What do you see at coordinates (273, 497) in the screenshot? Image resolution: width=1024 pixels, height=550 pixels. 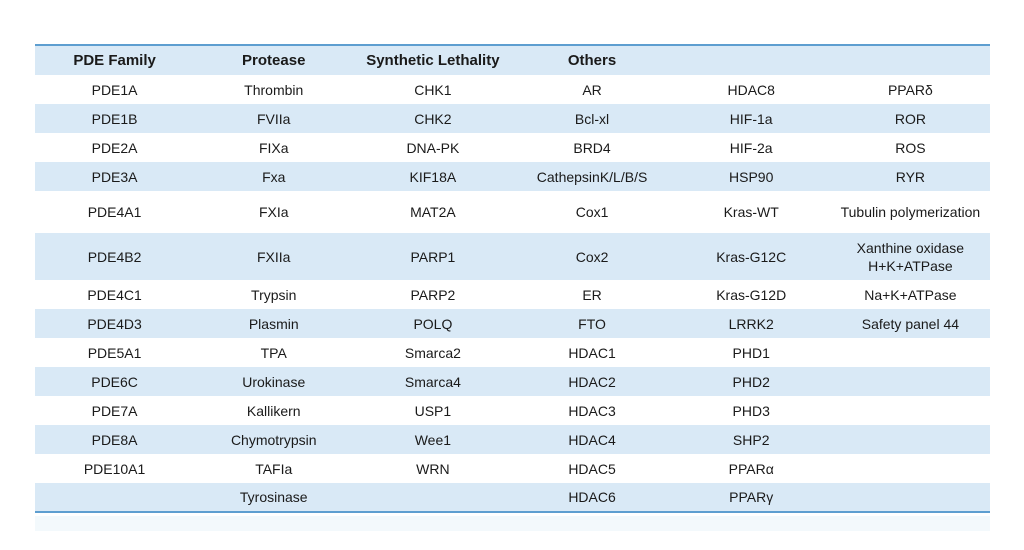 I see `table-cell: Tyrosinase` at bounding box center [273, 497].